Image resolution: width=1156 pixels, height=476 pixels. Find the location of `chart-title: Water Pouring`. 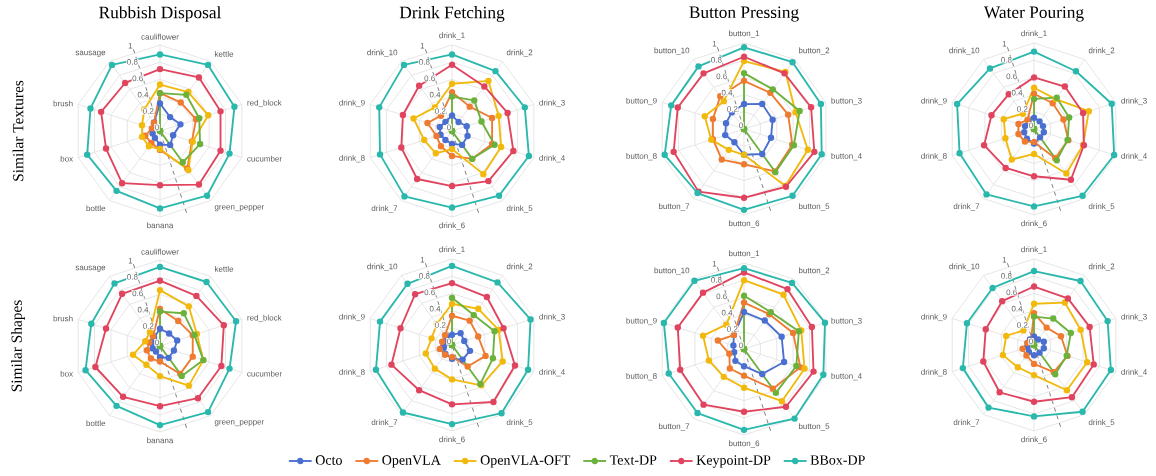

chart-title: Water Pouring is located at coordinates (1033, 14).